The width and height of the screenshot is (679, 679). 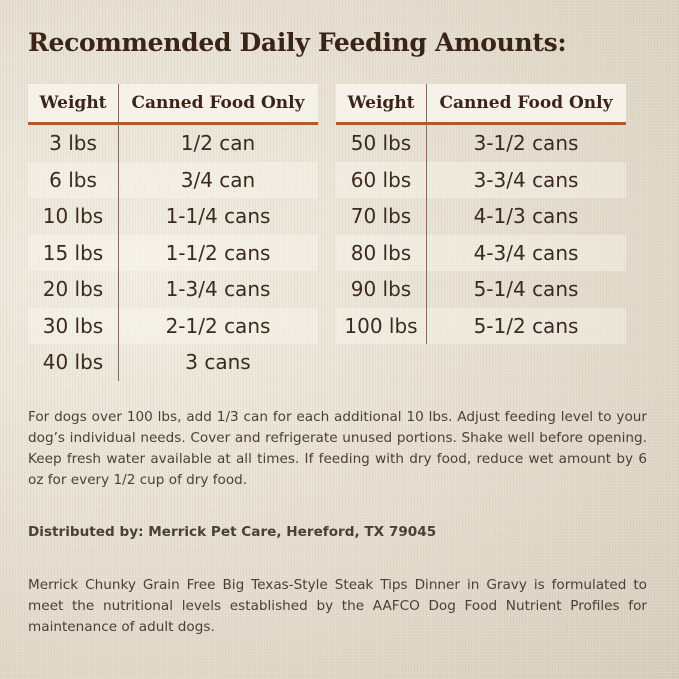 I want to click on table-row: 50 lbs 3-1/2 cans, so click(x=481, y=143).